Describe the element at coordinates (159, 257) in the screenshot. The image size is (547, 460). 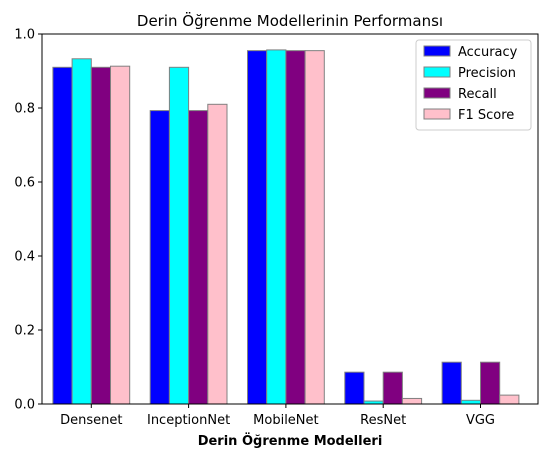
I see `bar-accuracy-inceptionnet` at that location.